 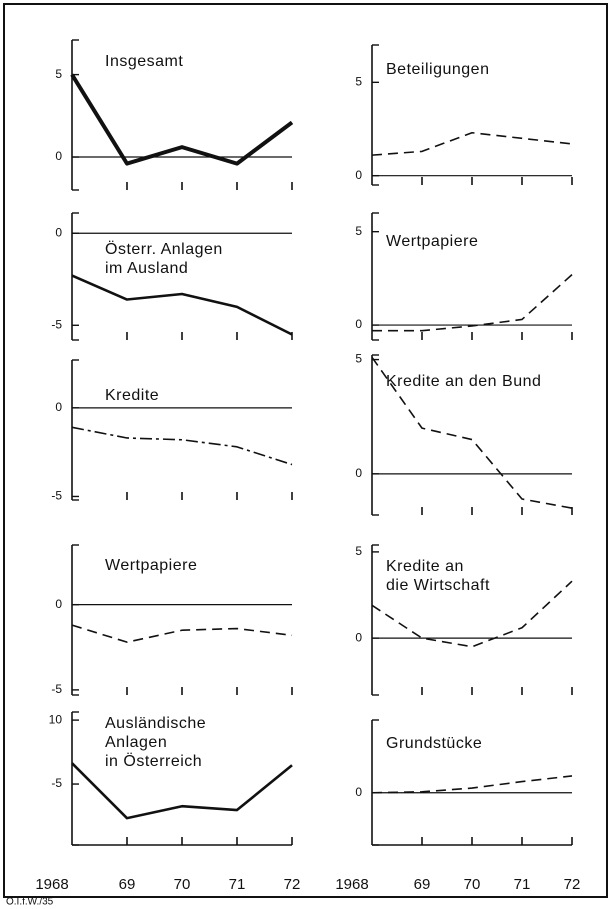 I want to click on panel-title: Kredite an den Bund, so click(x=463, y=381).